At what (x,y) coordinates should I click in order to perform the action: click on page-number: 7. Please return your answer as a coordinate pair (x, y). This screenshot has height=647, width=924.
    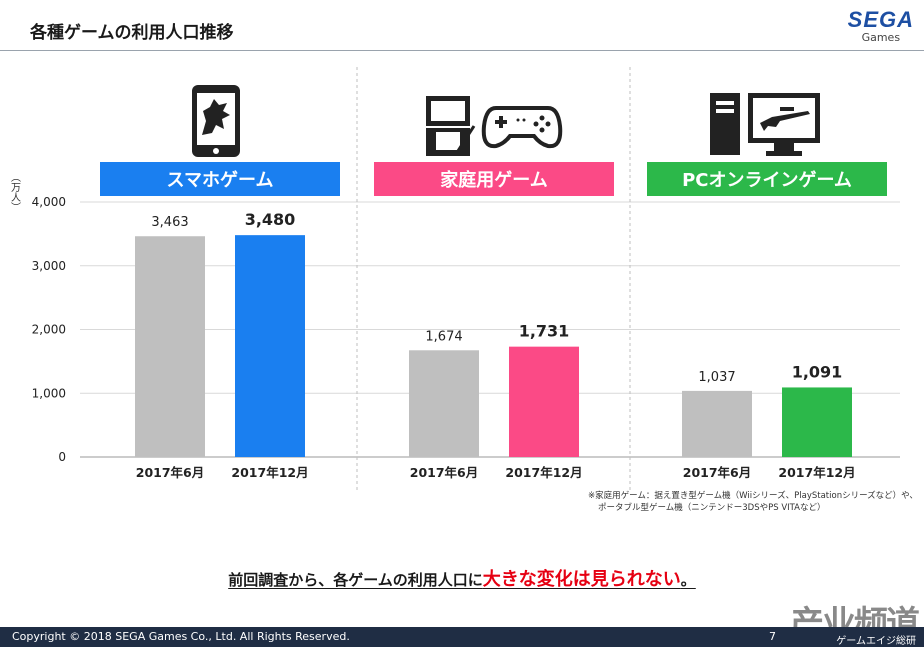
    Looking at the image, I should click on (772, 636).